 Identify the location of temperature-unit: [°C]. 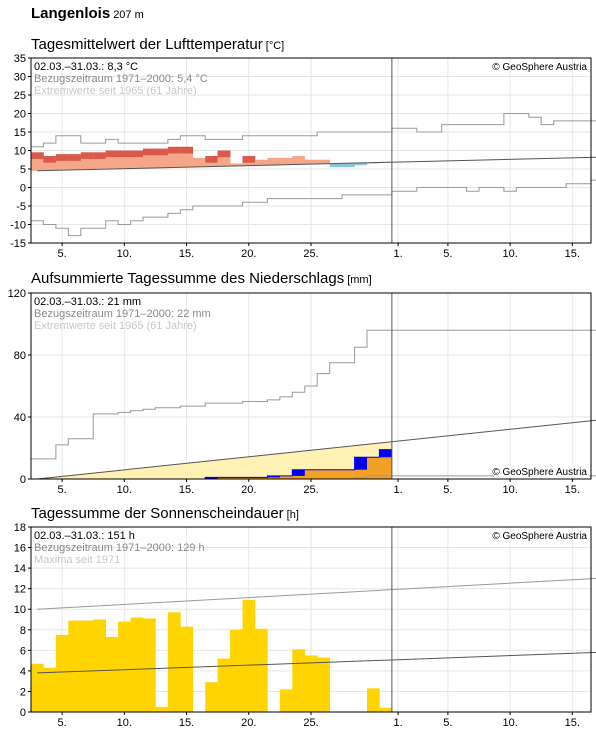
(275, 46).